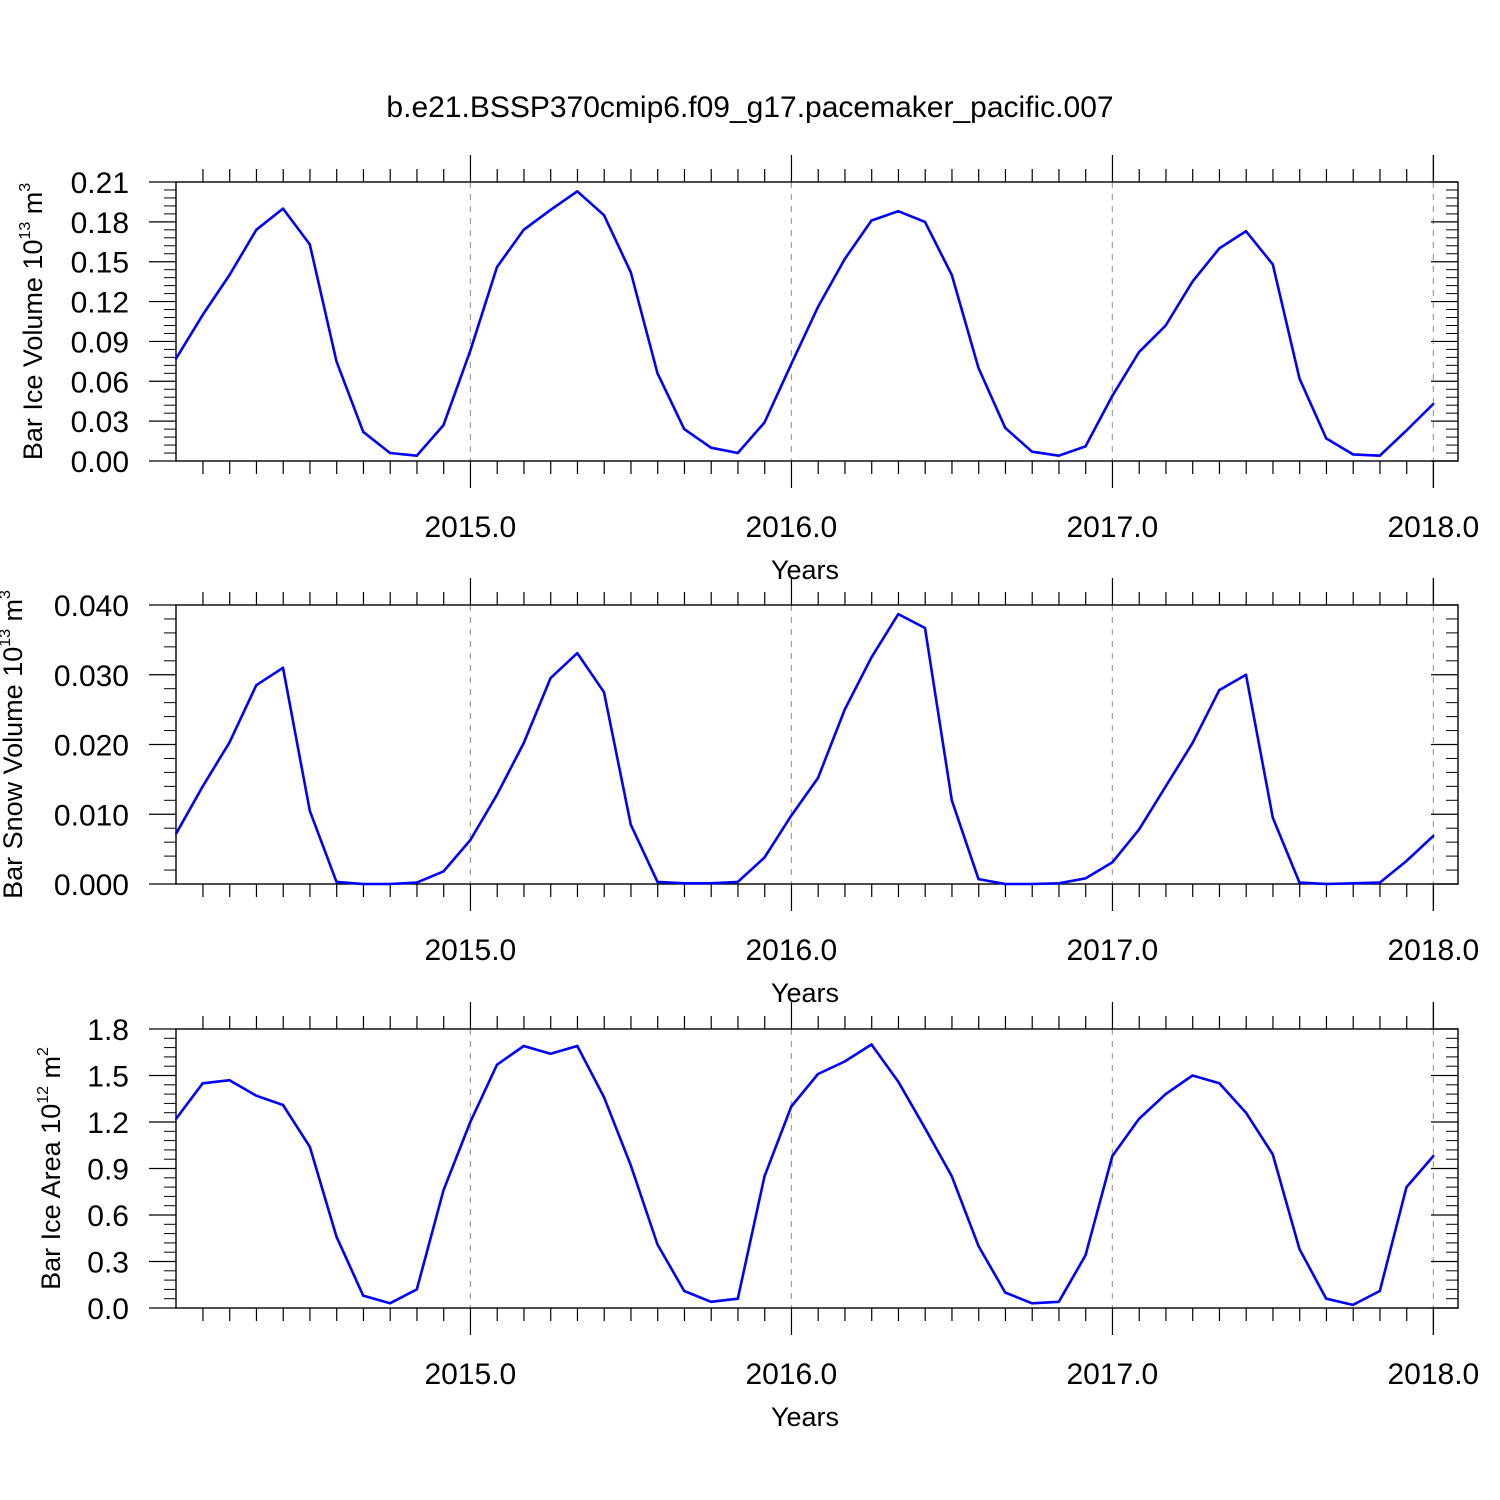  What do you see at coordinates (791, 527) in the screenshot?
I see `x-tick-label: 2016.0` at bounding box center [791, 527].